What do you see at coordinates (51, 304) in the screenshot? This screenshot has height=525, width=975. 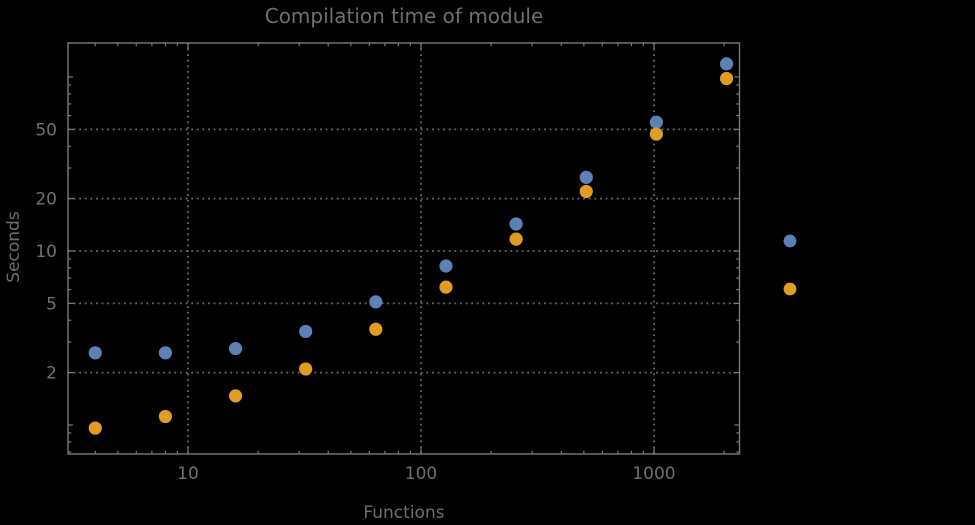 I see `y-tick-label-5: 5` at bounding box center [51, 304].